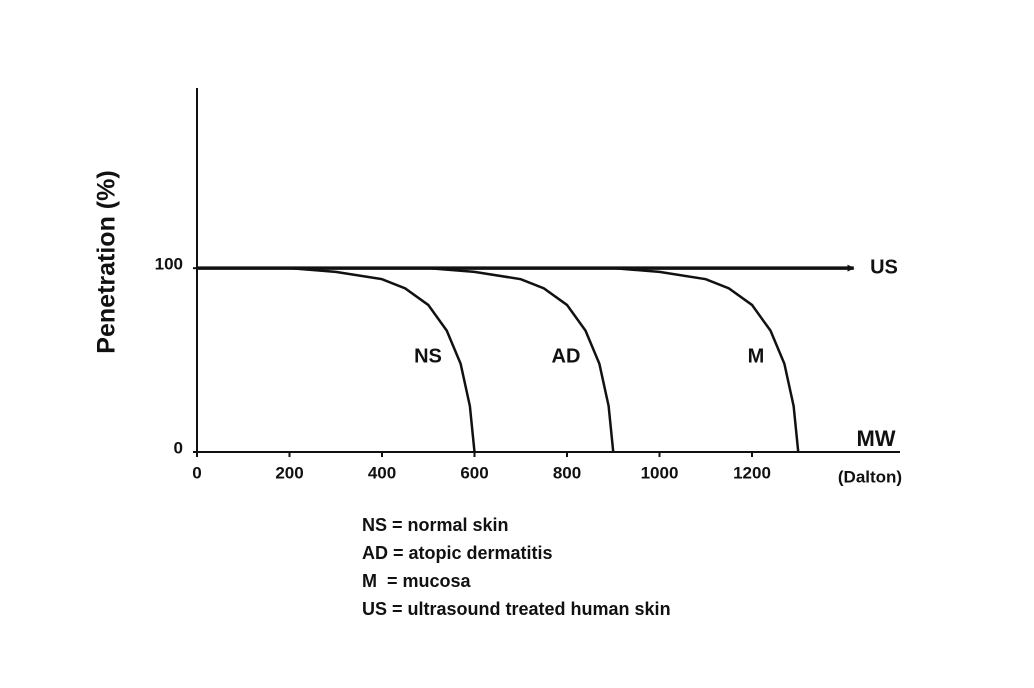 The width and height of the screenshot is (1034, 688). What do you see at coordinates (567, 472) in the screenshot?
I see `x-tick-label: 800` at bounding box center [567, 472].